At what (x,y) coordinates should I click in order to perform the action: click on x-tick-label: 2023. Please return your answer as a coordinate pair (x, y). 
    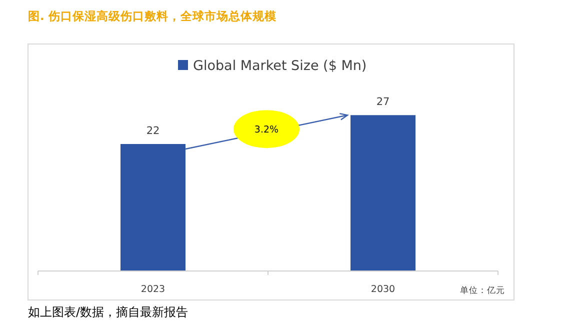
    Looking at the image, I should click on (153, 289).